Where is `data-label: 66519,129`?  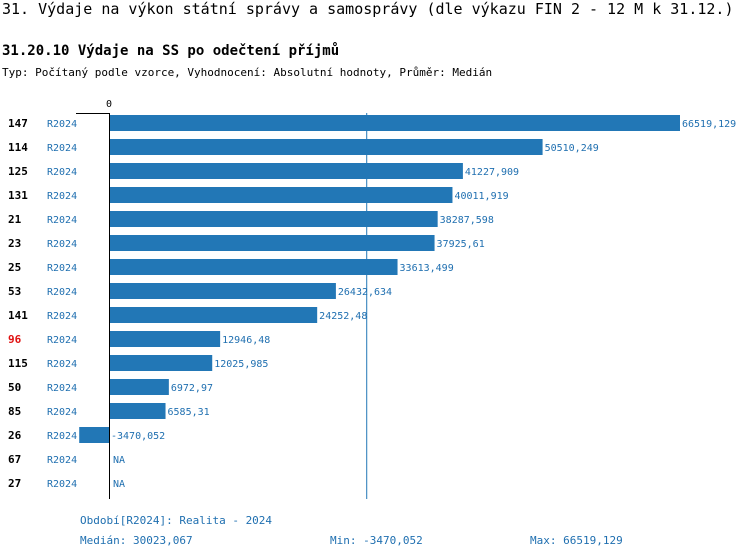
data-label: 66519,129 is located at coordinates (709, 124).